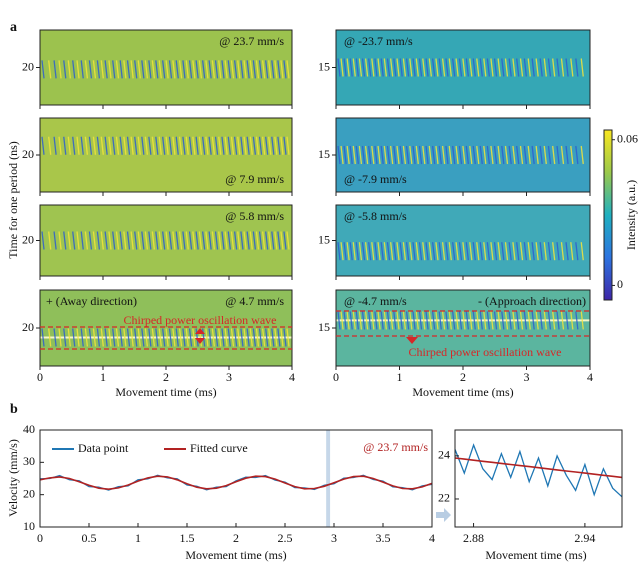 This screenshot has width=640, height=568. I want to click on x-axis-label: Movement time (ms), so click(535, 555).